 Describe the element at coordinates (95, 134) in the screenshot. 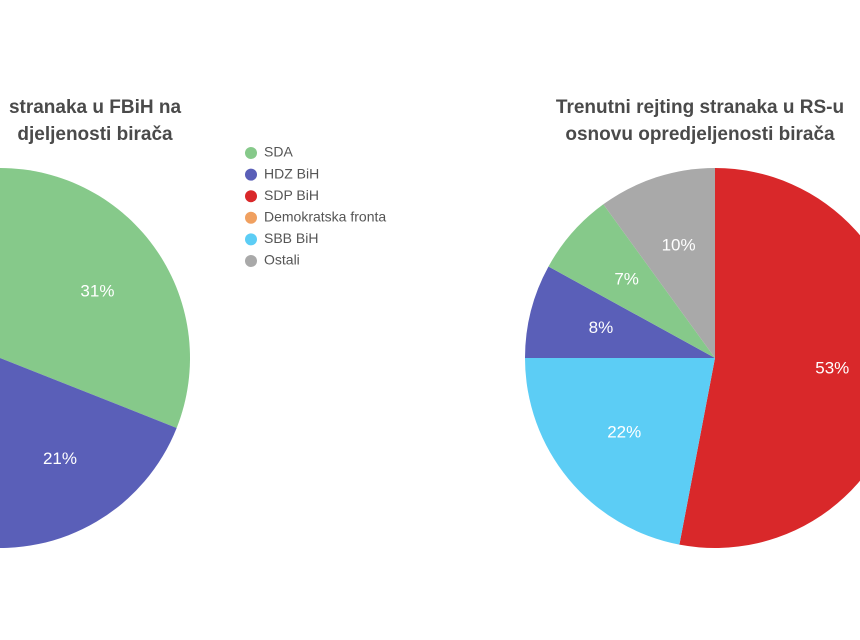

I see `chart-title: djeljenosti birača` at that location.